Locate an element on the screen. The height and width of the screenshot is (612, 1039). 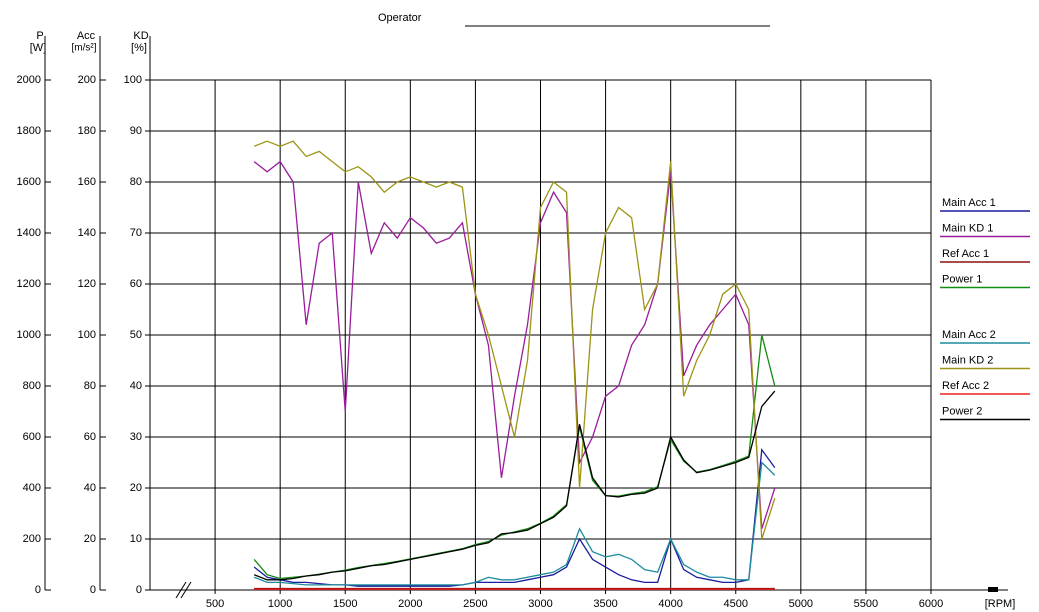
y3-tick-label: 400 is located at coordinates (32, 488).